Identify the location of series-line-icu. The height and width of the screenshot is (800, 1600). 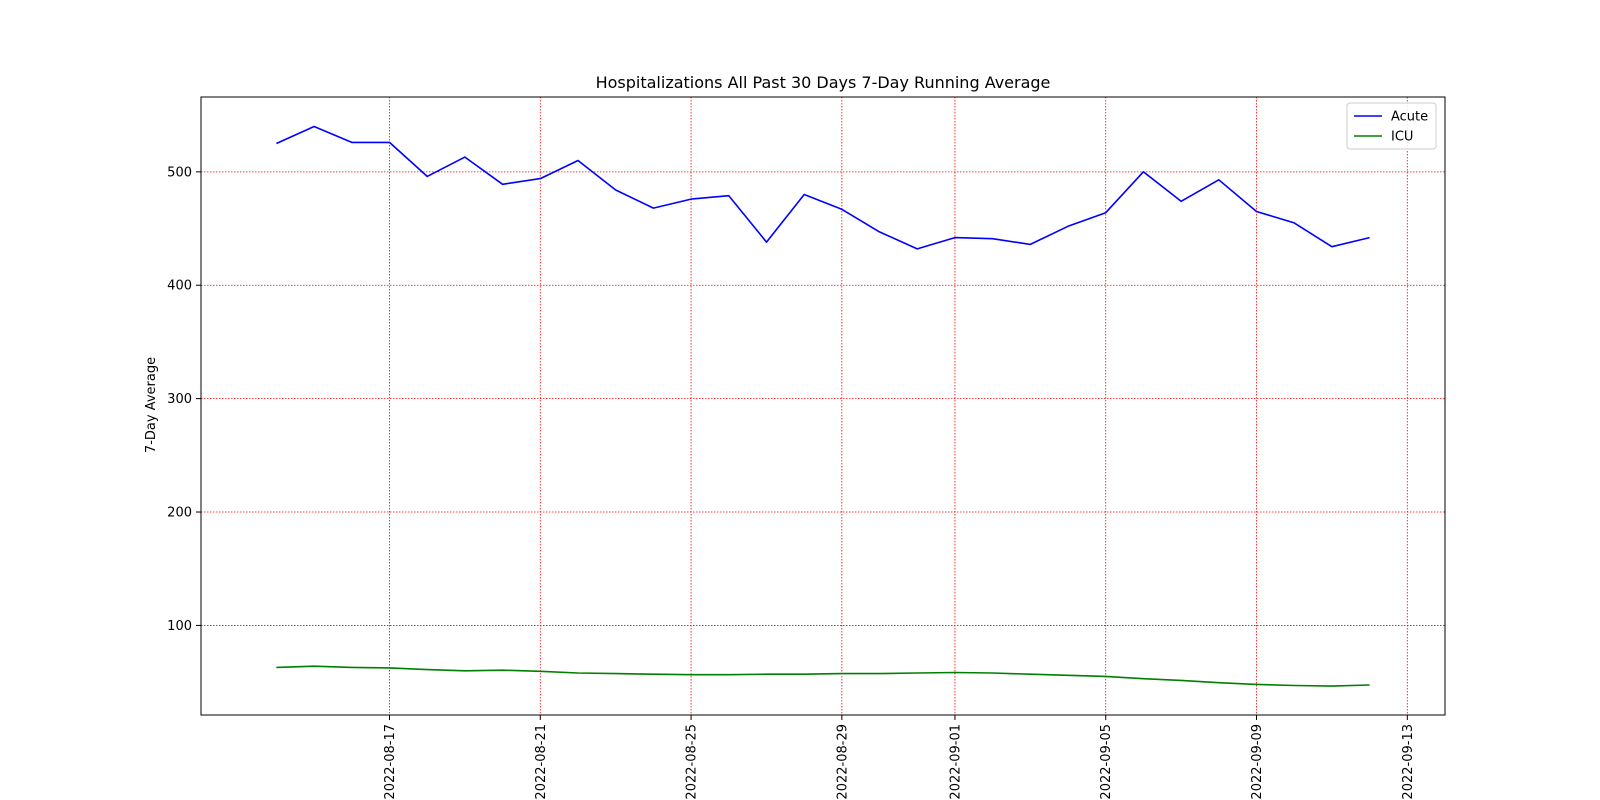
(823, 676).